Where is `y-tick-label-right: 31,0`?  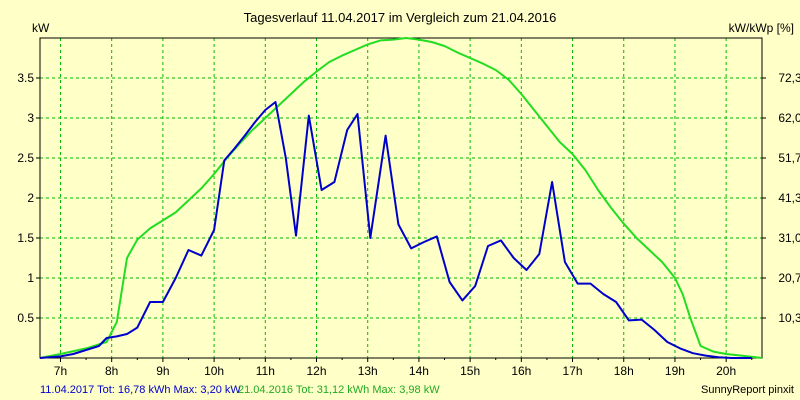 y-tick-label-right: 31,0 is located at coordinates (789, 238).